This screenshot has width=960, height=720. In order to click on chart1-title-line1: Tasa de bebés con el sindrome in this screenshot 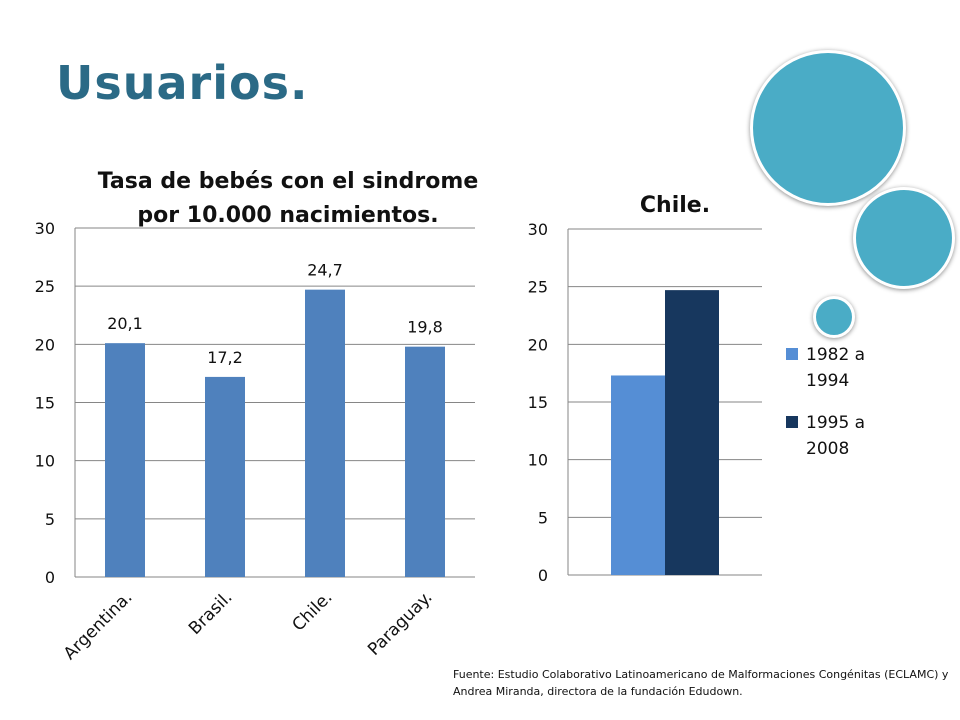, I will do `click(288, 181)`.